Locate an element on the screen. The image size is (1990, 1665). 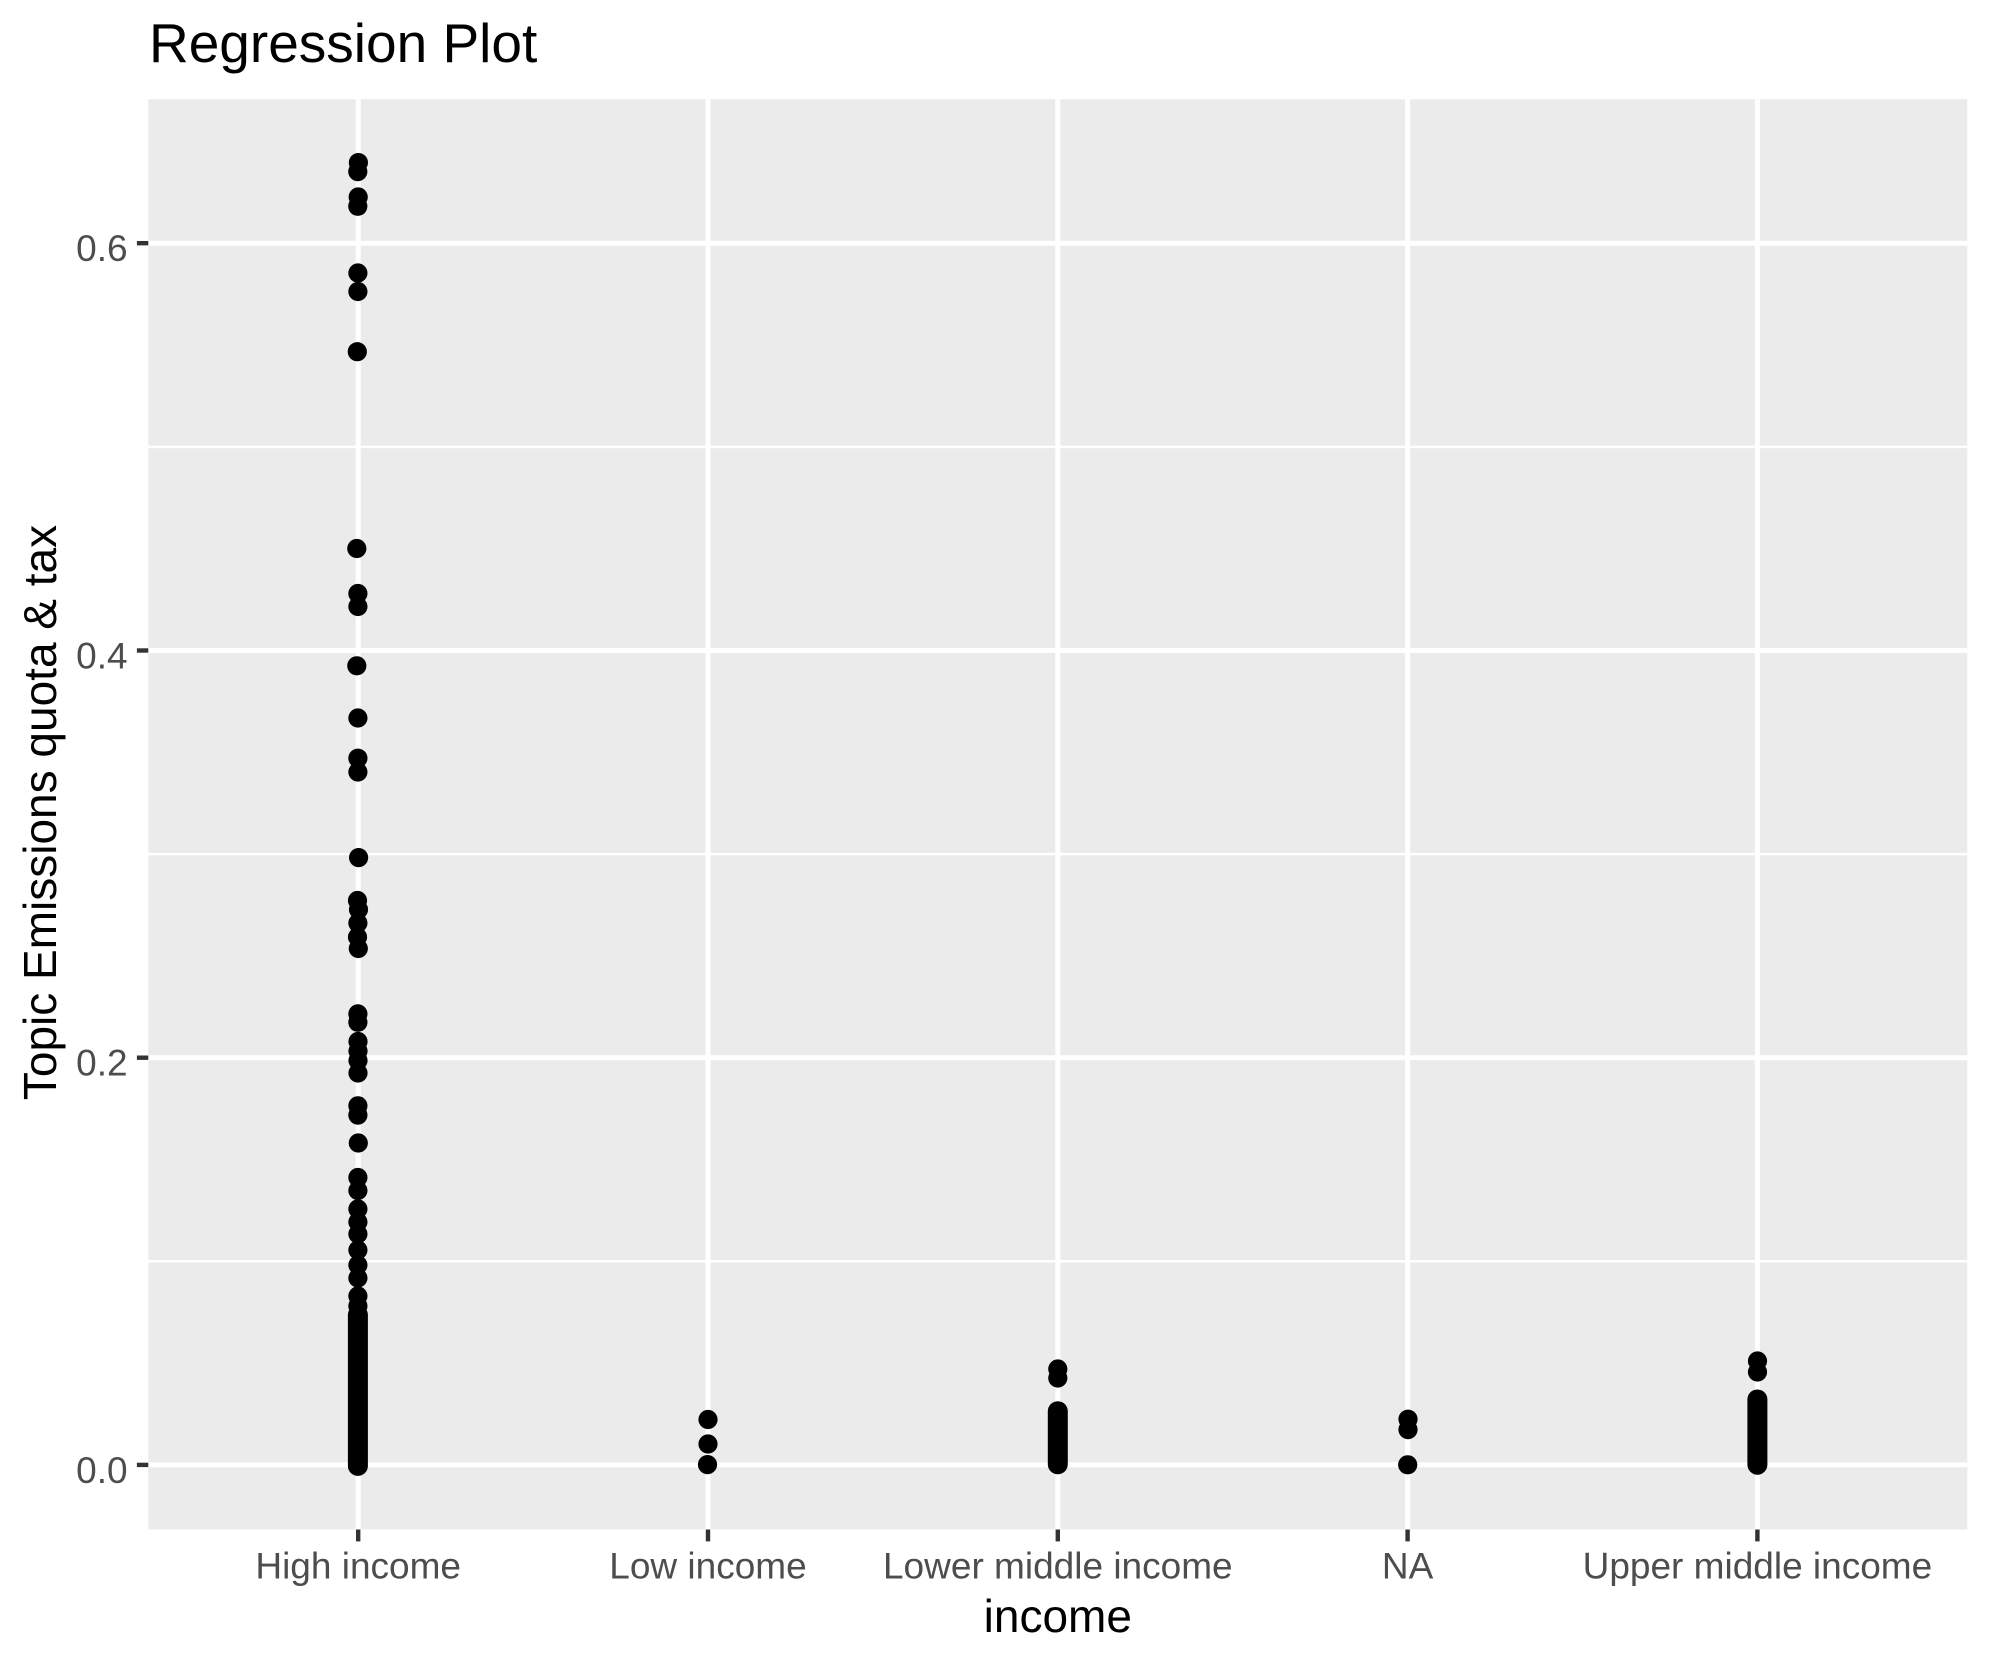
svg-text: Upper middle income is located at coordinates (1758, 1566).